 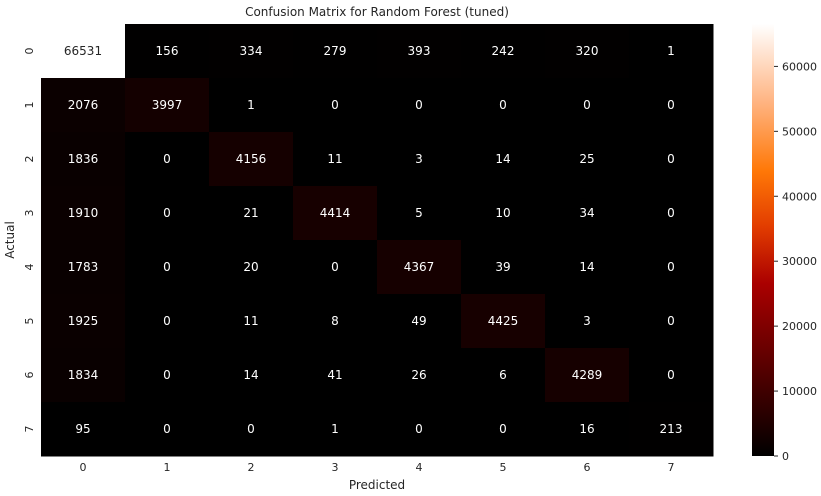 I want to click on cell-value-label: 4425, so click(x=503, y=321).